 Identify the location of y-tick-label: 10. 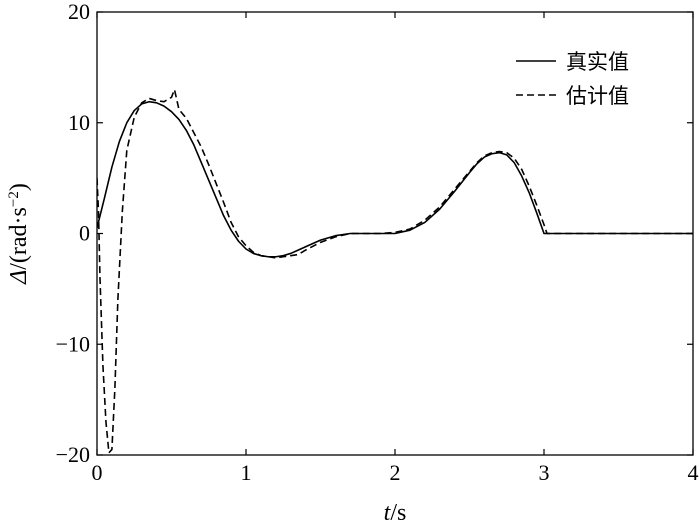
(79, 122).